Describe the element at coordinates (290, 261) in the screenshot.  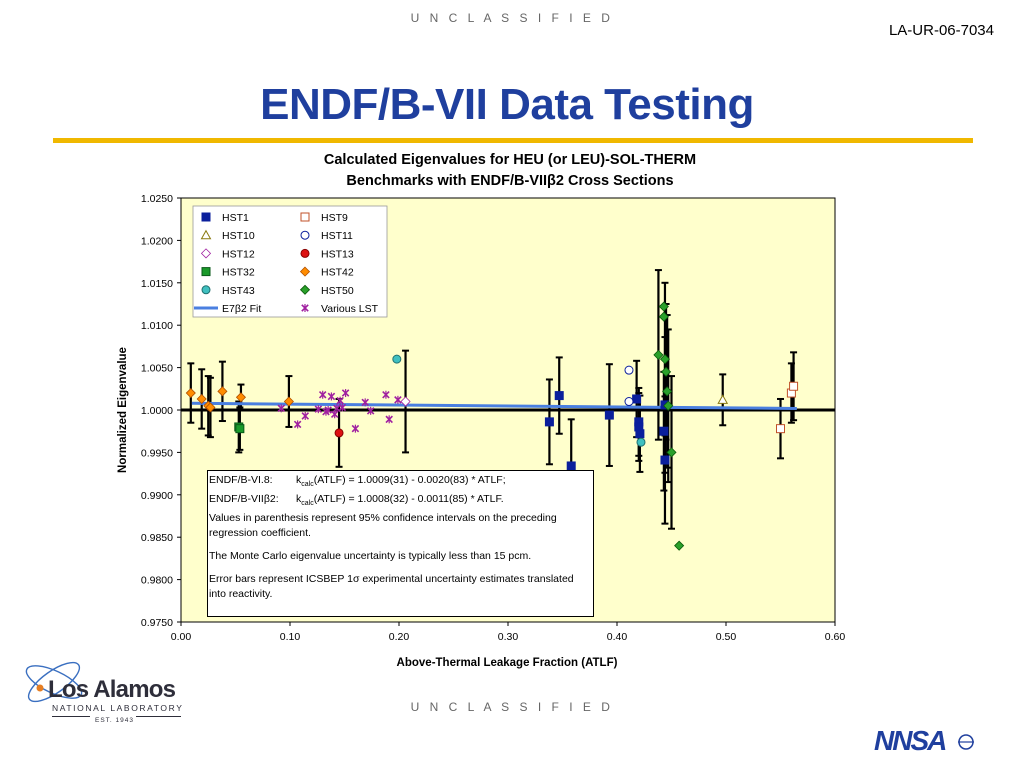
I see `legend-box` at that location.